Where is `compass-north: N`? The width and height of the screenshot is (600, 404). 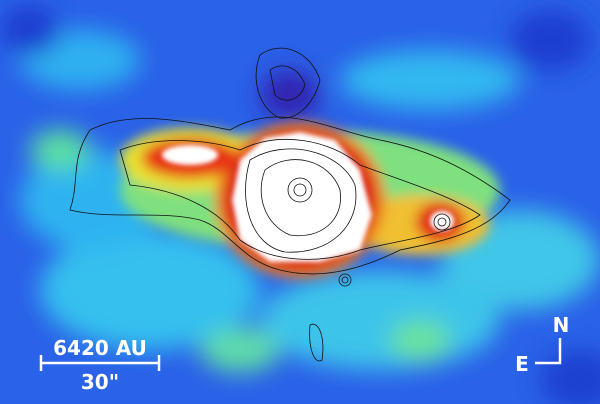 compass-north: N is located at coordinates (561, 325).